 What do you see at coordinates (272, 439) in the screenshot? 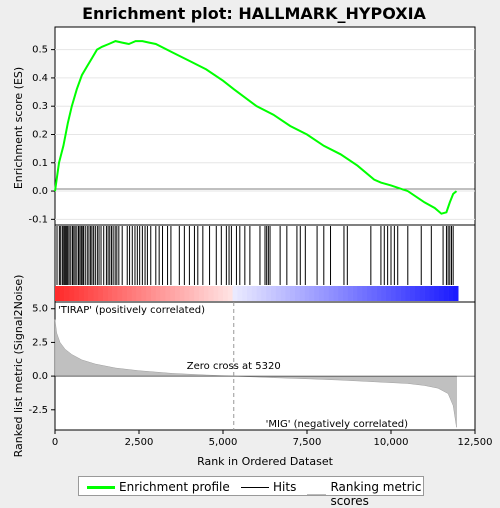
I see `x-axis: 0 2,500 5,000 7,500 10,000 12,500` at bounding box center [272, 439].